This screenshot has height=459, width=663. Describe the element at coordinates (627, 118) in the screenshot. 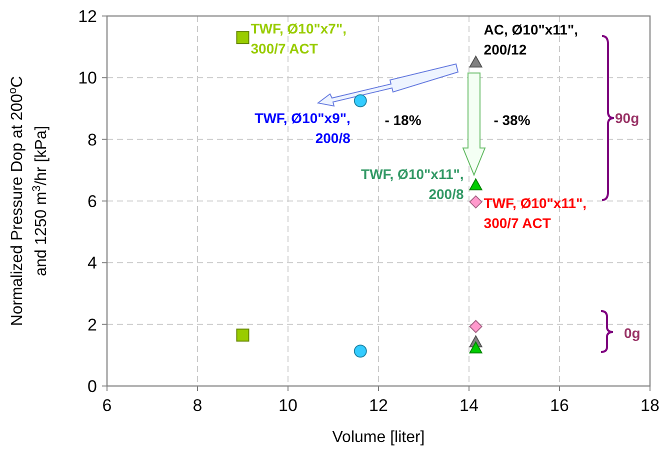

I see `annotation: 90g` at that location.